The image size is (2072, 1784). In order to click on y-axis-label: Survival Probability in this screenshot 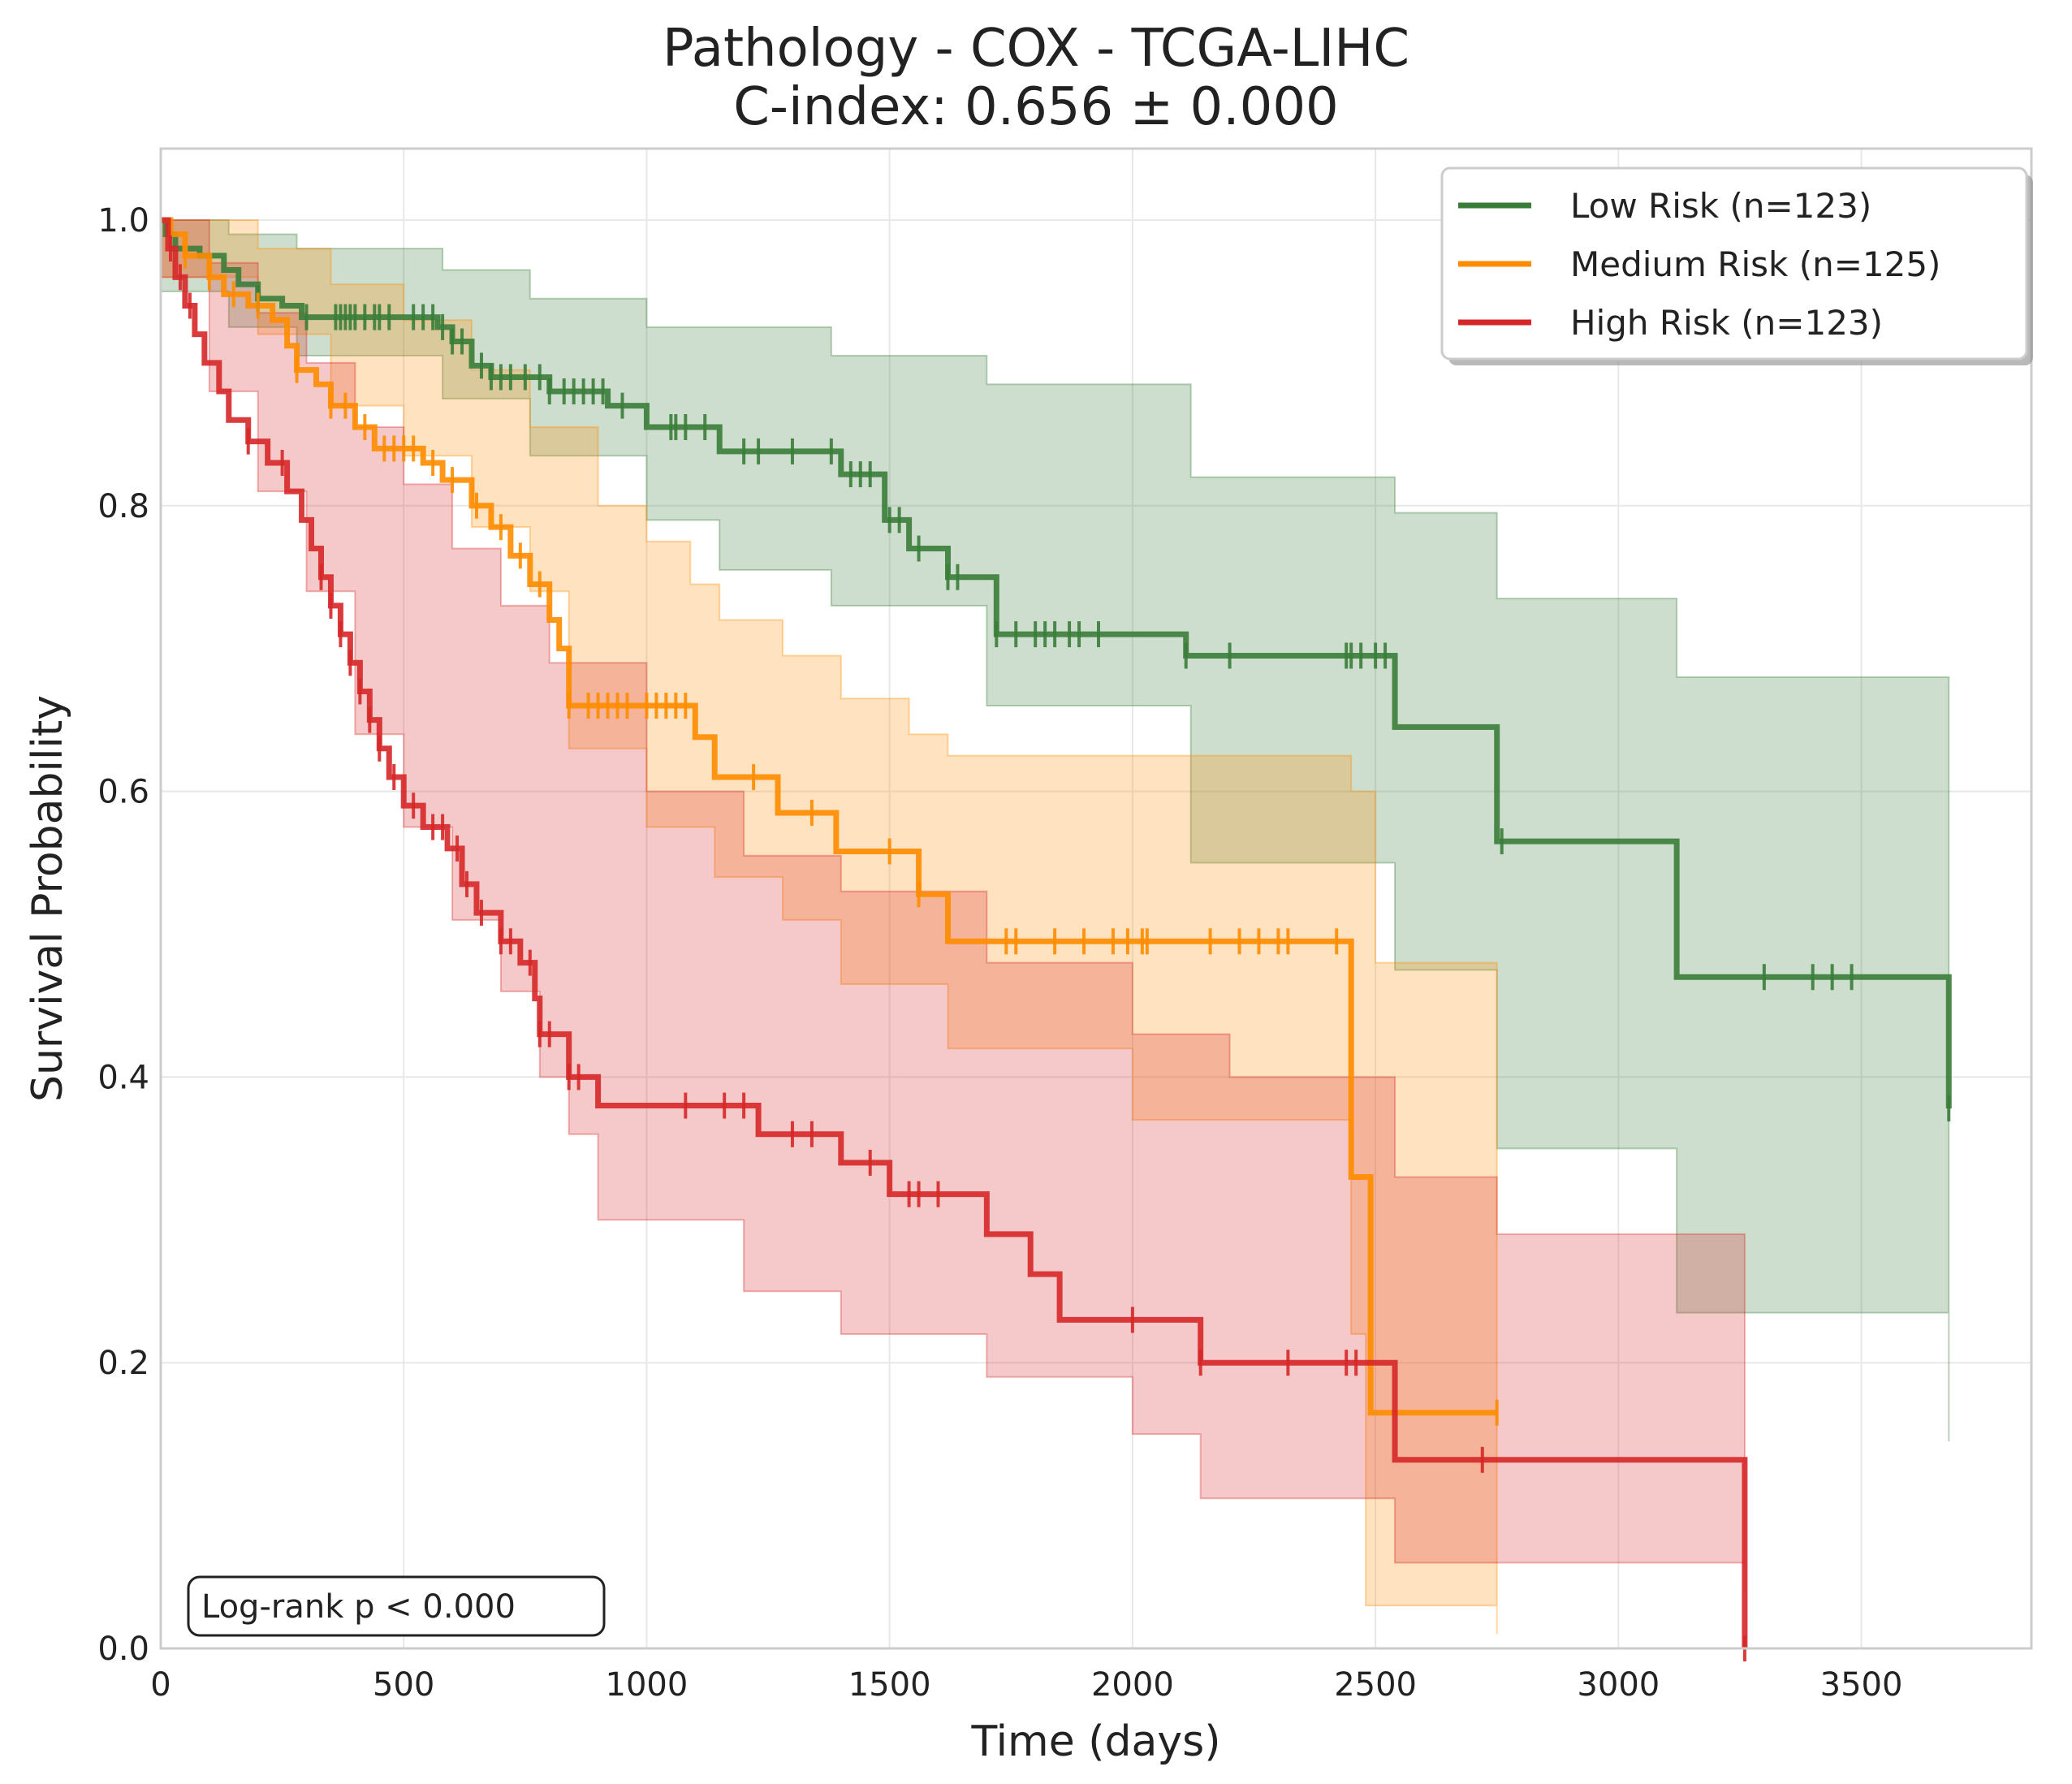, I will do `click(48, 898)`.